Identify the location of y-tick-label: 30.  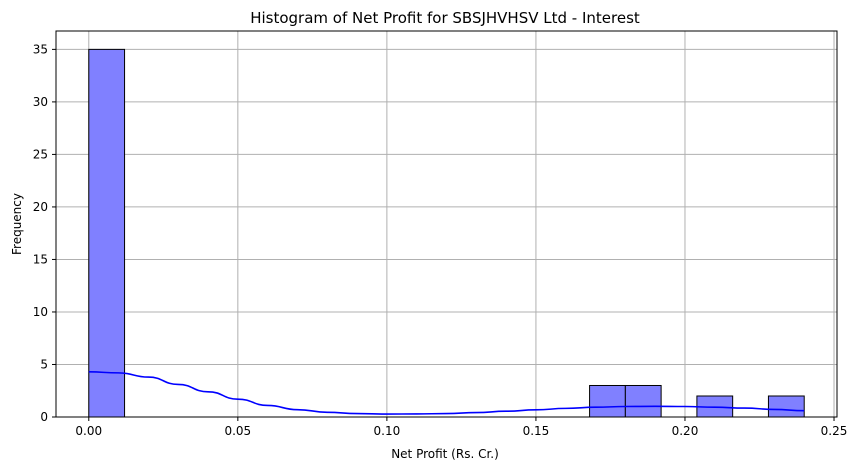
(40, 102).